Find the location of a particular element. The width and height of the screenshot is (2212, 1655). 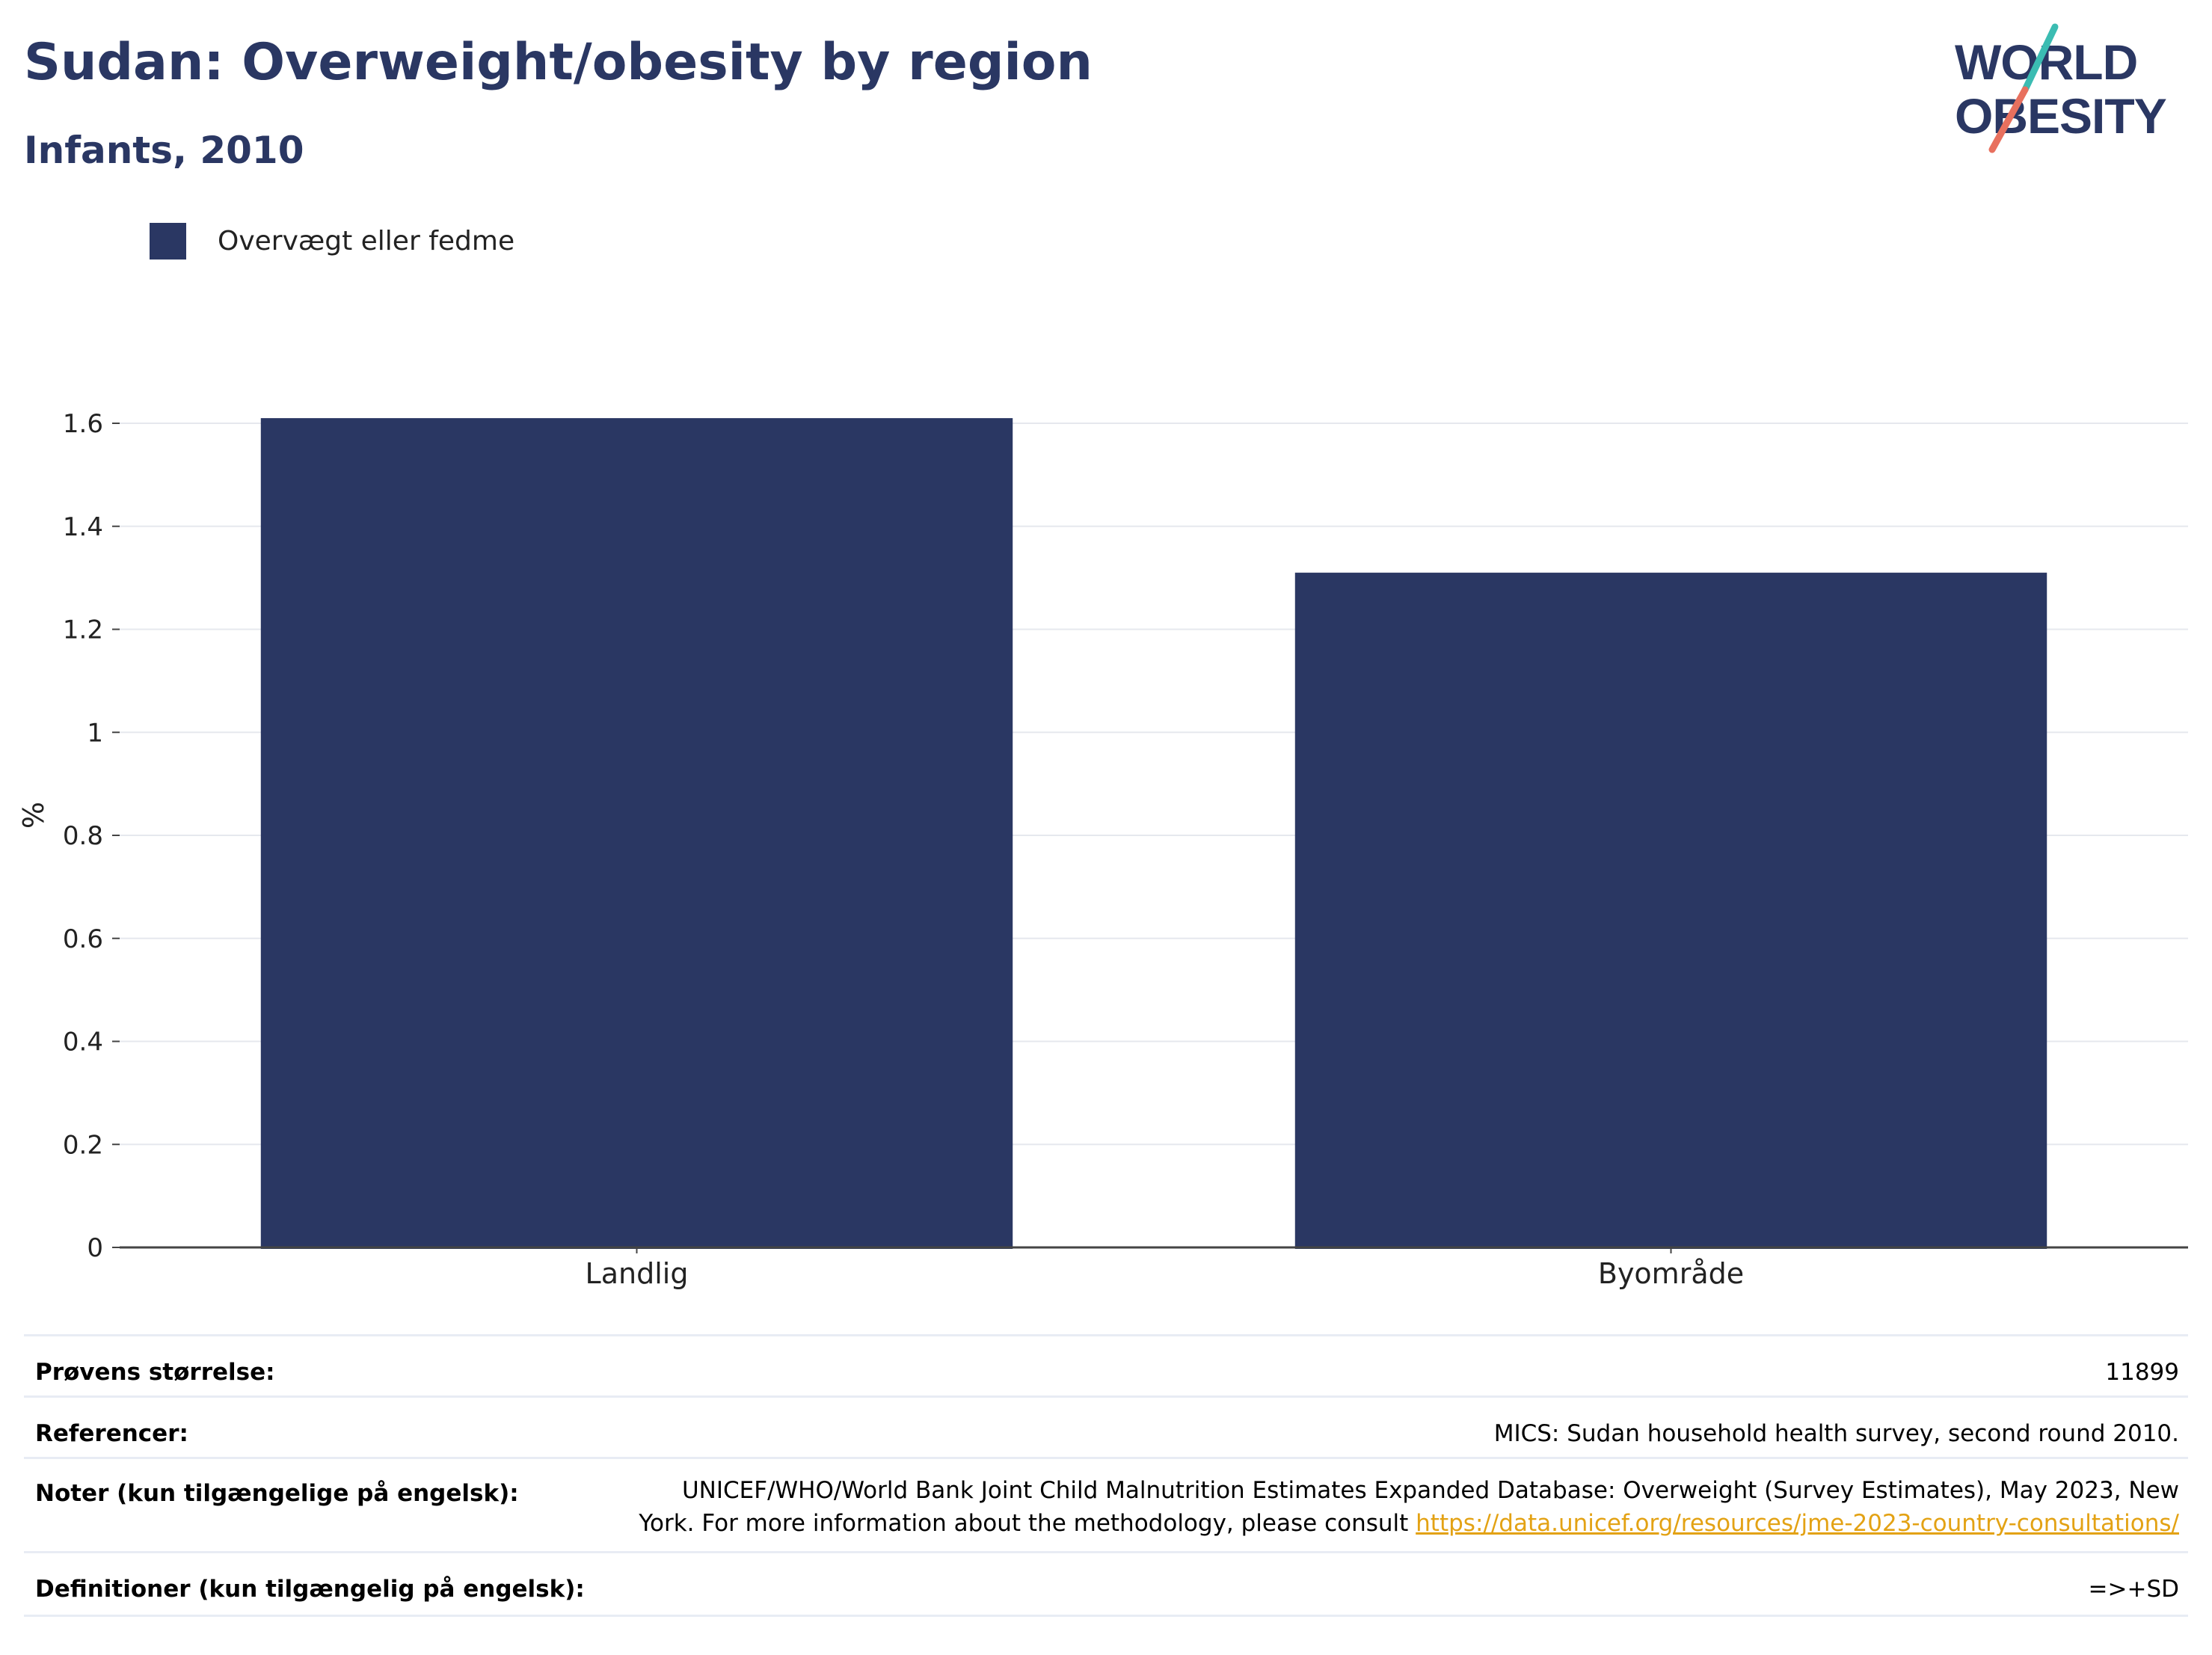

y-tick-label: 0.4 is located at coordinates (83, 1042).